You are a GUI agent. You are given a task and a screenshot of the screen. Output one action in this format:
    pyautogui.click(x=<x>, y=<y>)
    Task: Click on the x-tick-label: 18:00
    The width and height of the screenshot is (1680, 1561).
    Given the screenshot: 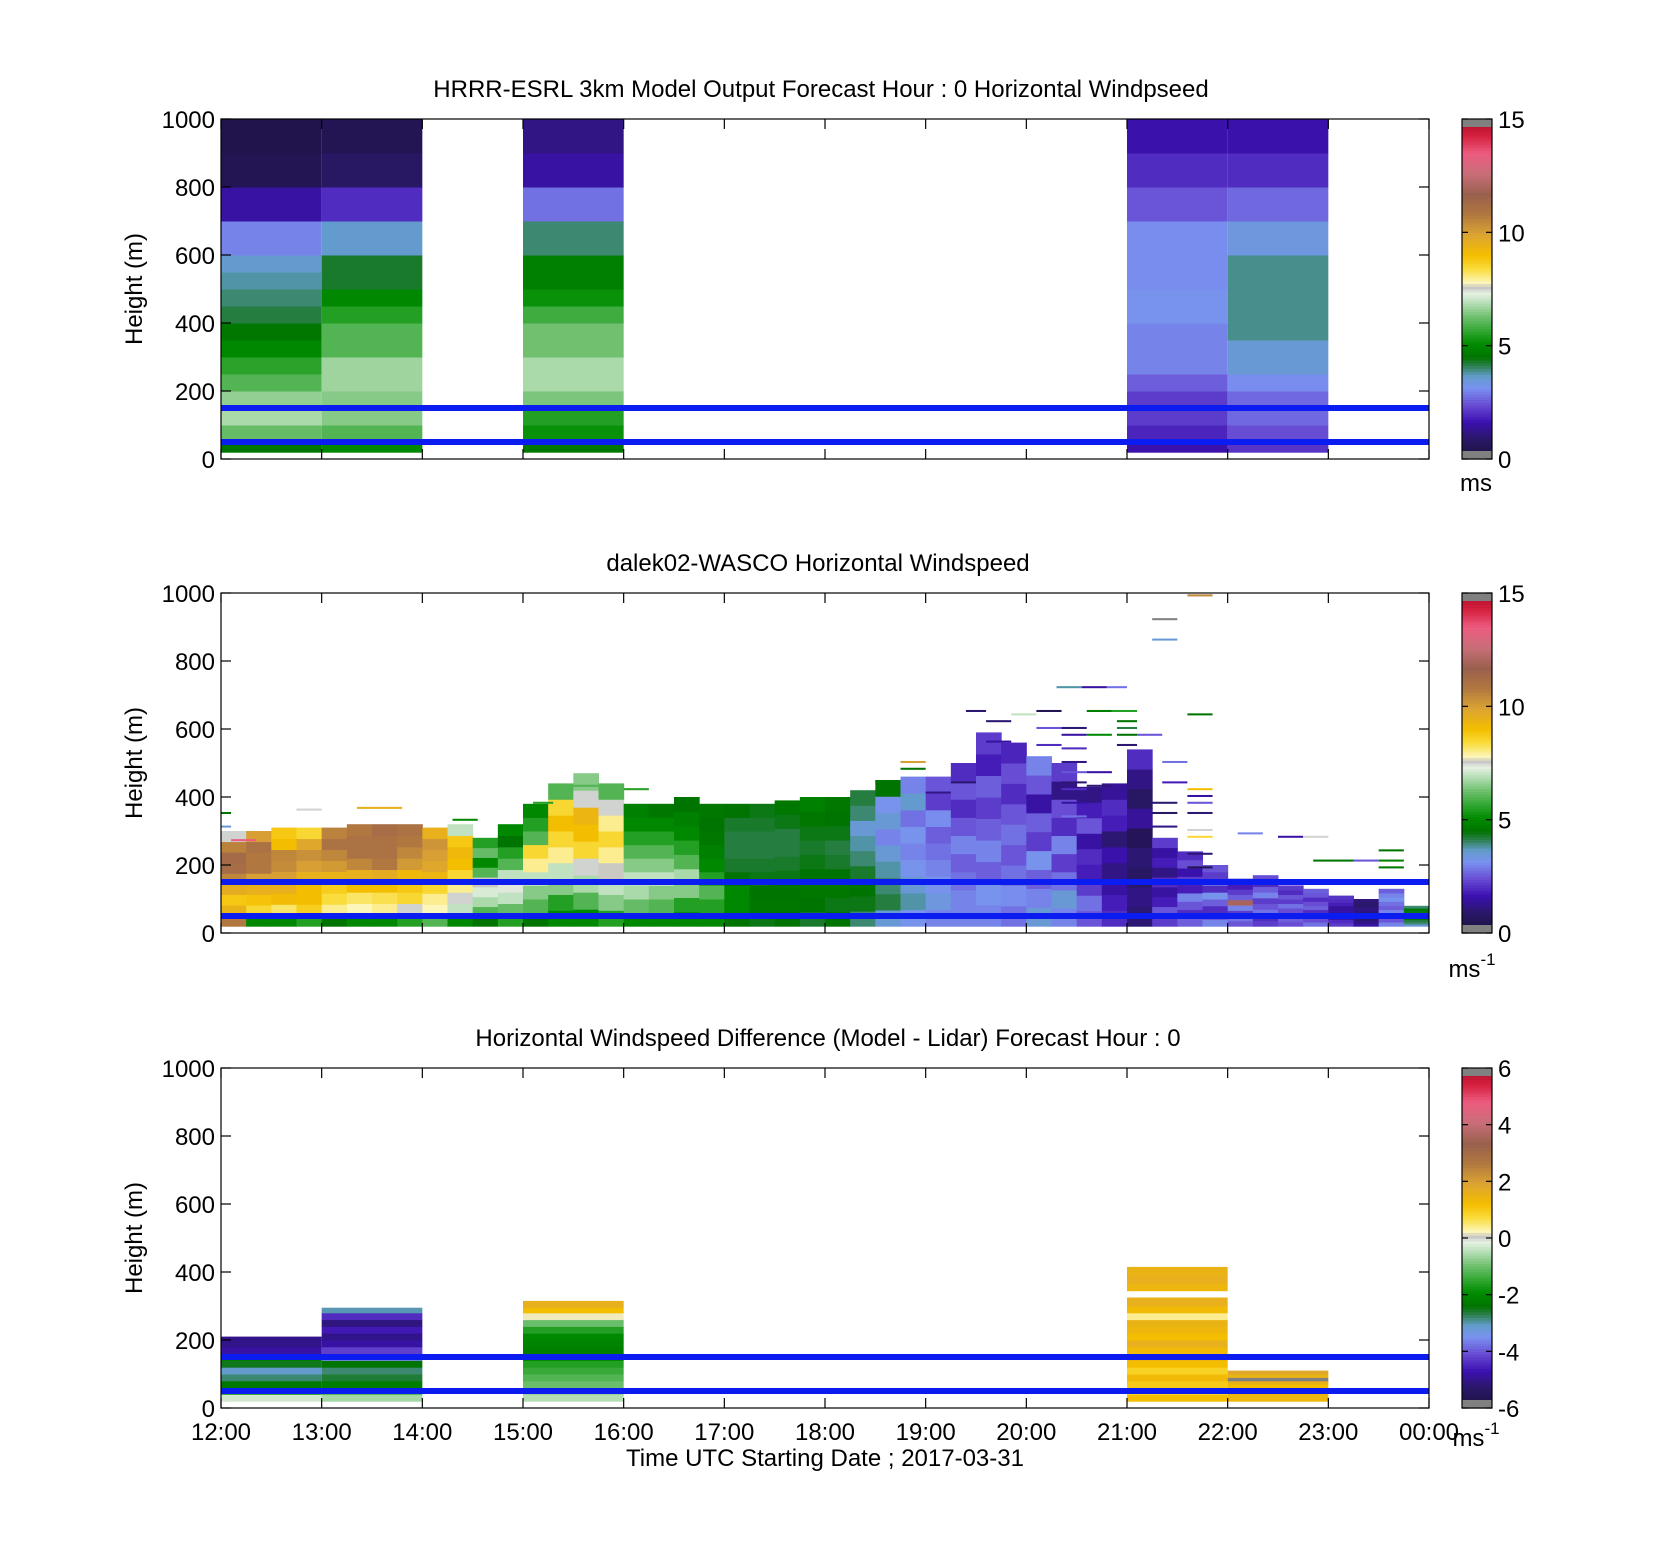 What is the action you would take?
    pyautogui.click(x=825, y=1432)
    